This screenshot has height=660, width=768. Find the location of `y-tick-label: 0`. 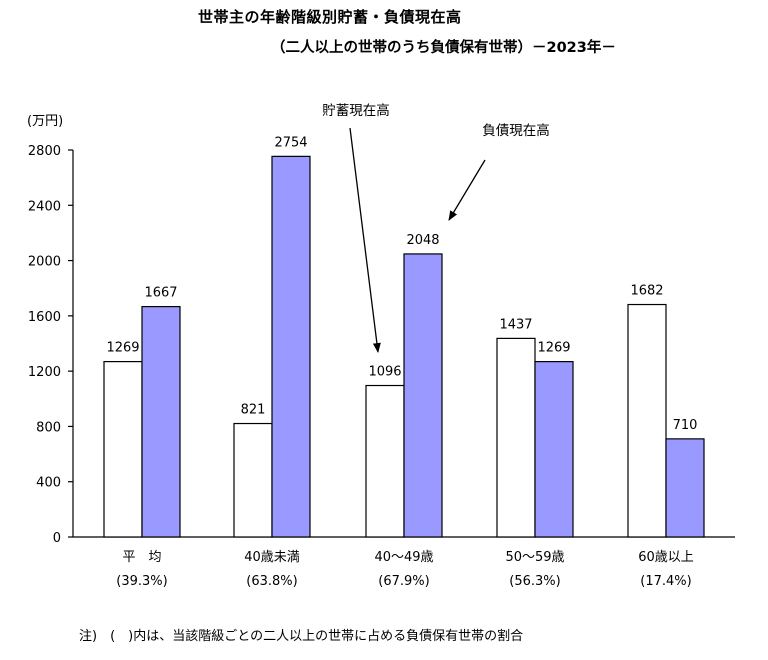

y-tick-label: 0 is located at coordinates (57, 538).